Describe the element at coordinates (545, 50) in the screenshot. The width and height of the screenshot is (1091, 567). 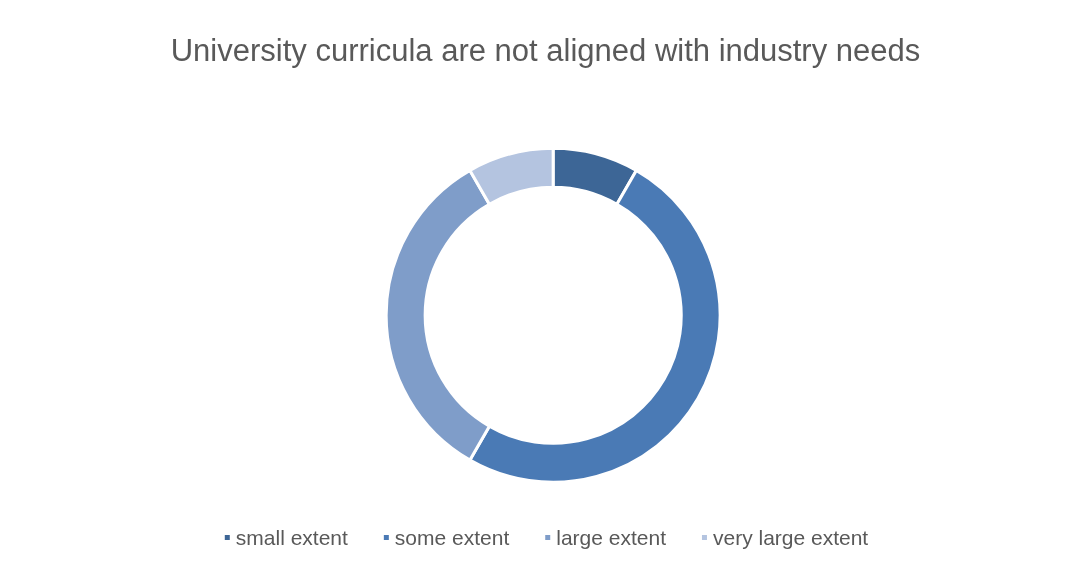
I see `chart-title: University curricula are not aligned with industry needs` at that location.